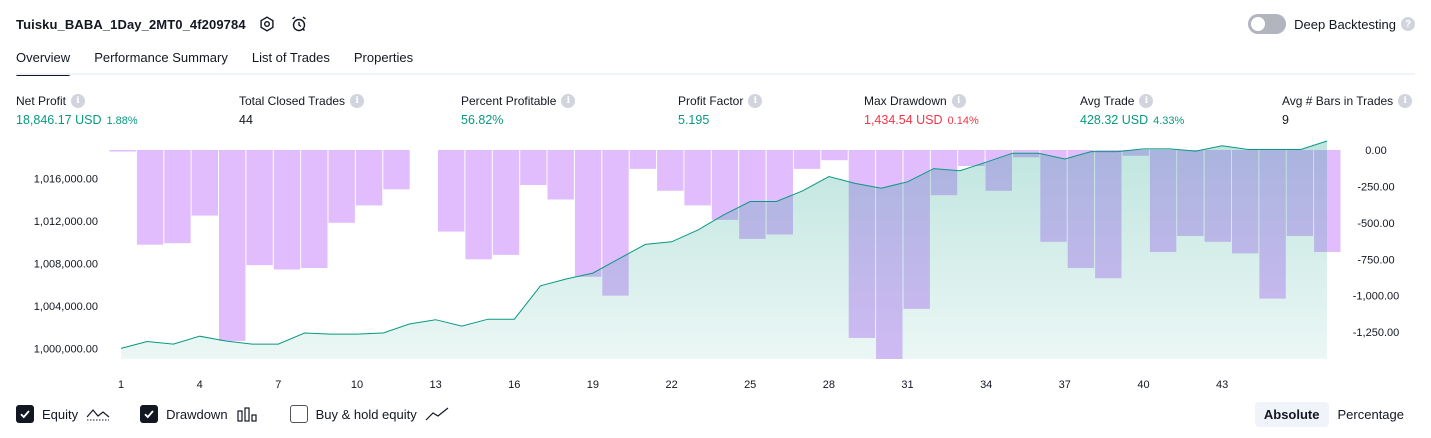  What do you see at coordinates (278, 385) in the screenshot?
I see `x-tick-label: 7` at bounding box center [278, 385].